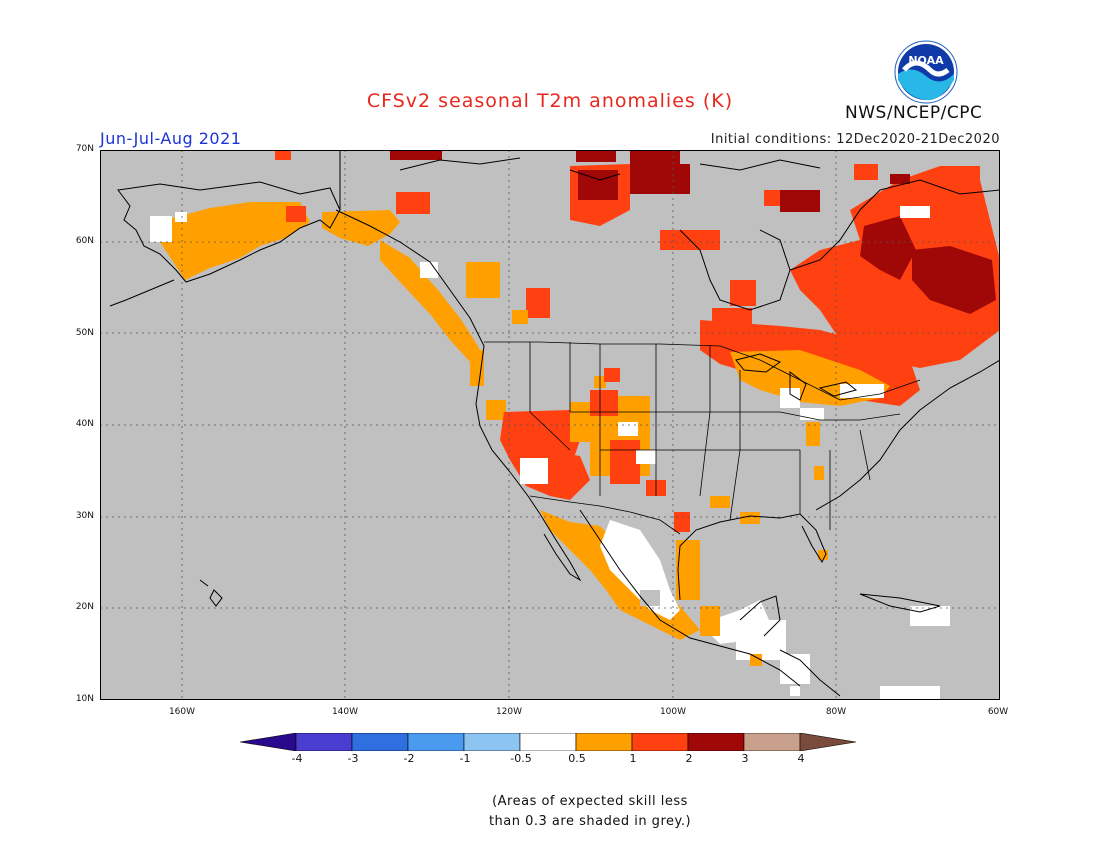  What do you see at coordinates (836, 712) in the screenshot?
I see `lon-label: 80W` at bounding box center [836, 712].